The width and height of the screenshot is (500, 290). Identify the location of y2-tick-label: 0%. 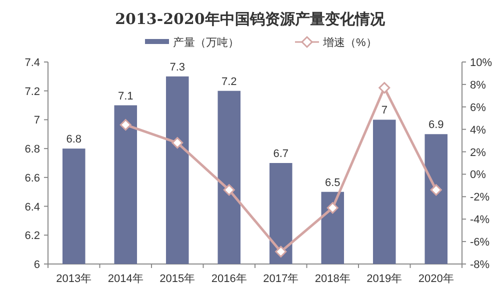
(478, 175).